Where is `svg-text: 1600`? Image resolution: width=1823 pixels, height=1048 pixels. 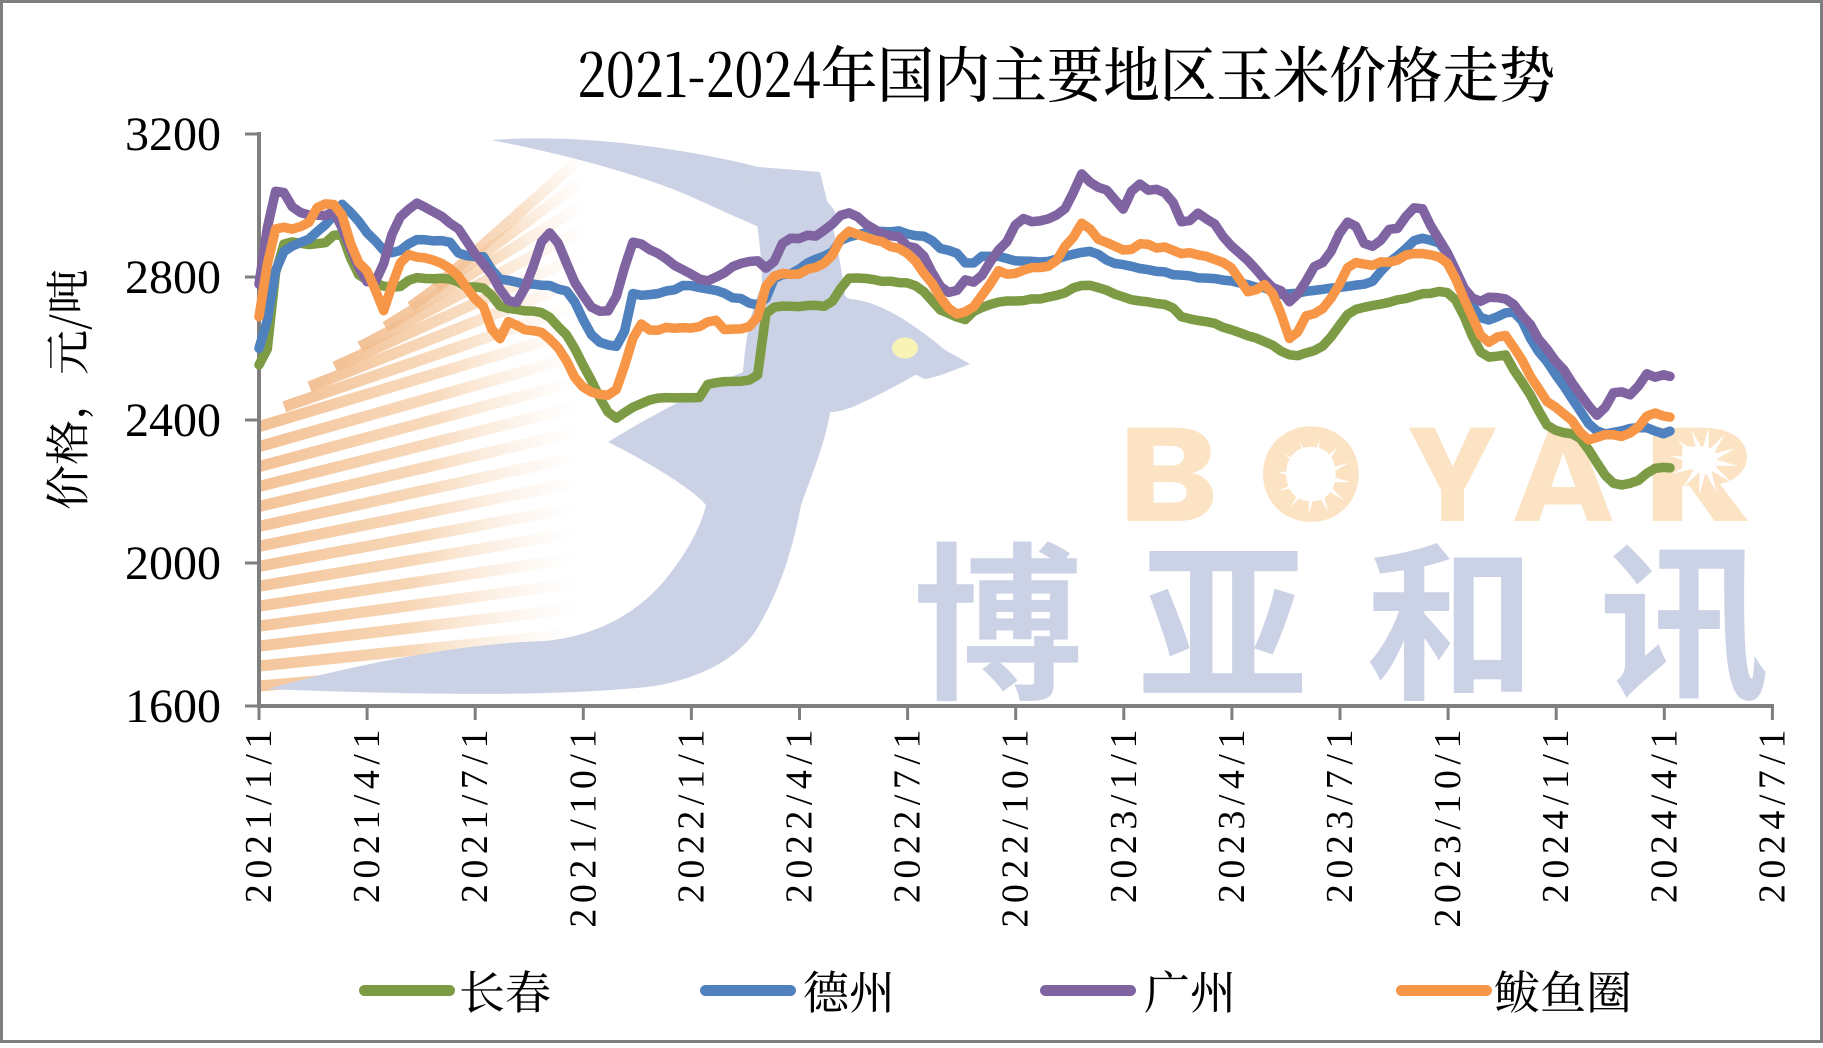 svg-text: 1600 is located at coordinates (173, 706).